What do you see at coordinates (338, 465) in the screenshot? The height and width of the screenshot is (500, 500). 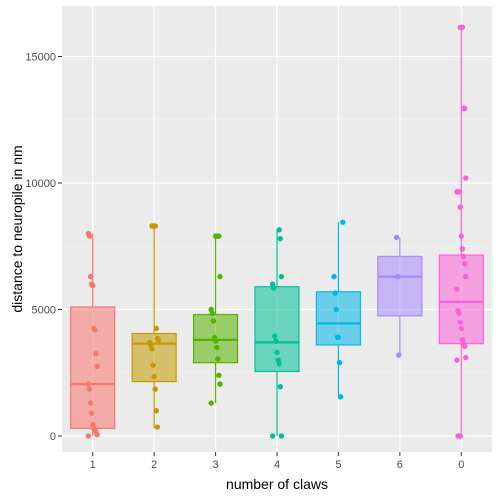 I see `x-tick-label: 5` at bounding box center [338, 465].